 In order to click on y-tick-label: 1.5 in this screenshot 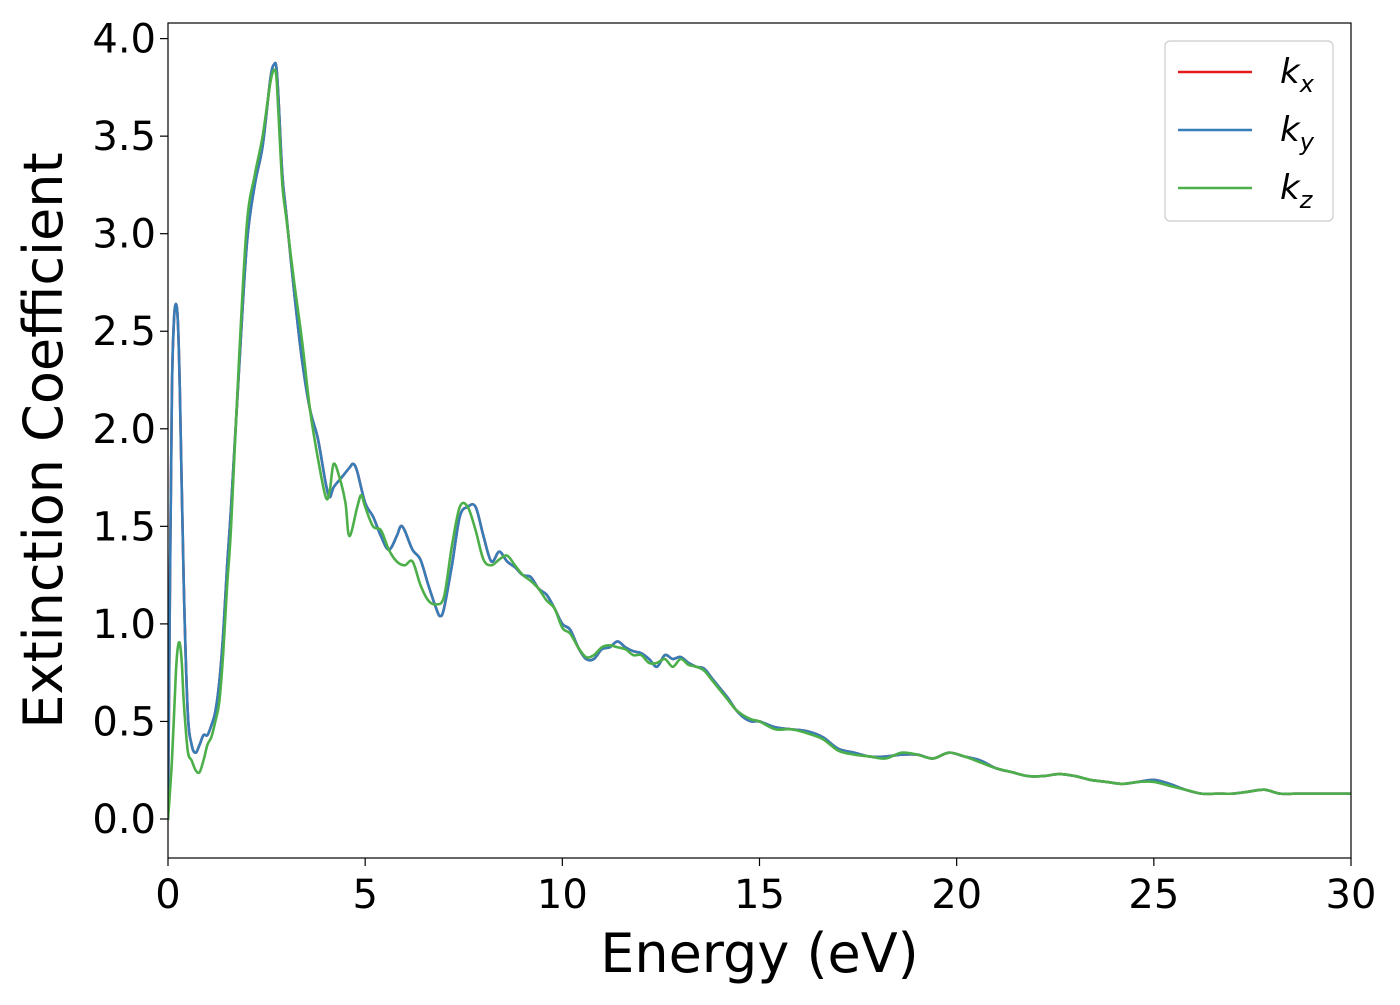, I will do `click(124, 527)`.